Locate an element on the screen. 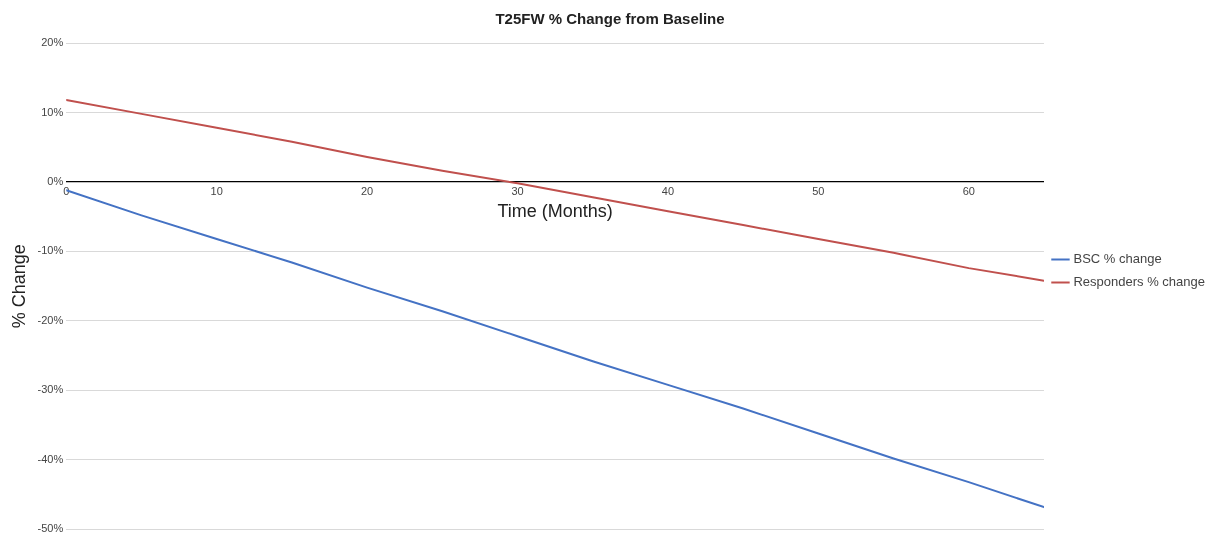 This screenshot has height=539, width=1220. y-tick-label: 0% is located at coordinates (55, 181).